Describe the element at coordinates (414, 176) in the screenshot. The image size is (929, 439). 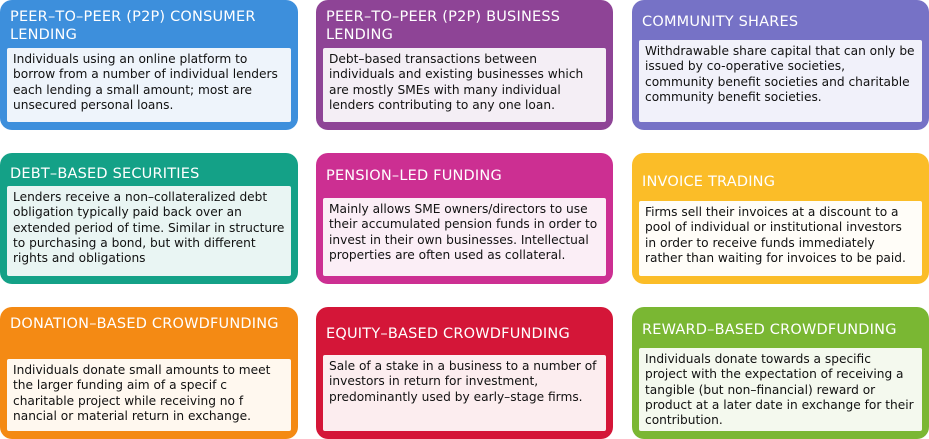
I see `card-title: PENSION–LED FUNDING` at that location.